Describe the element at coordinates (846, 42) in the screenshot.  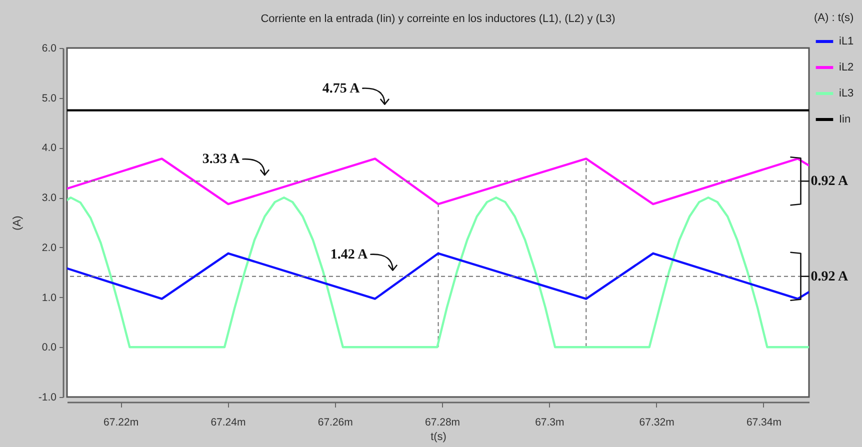
I see `legend-label: iL1` at that location.